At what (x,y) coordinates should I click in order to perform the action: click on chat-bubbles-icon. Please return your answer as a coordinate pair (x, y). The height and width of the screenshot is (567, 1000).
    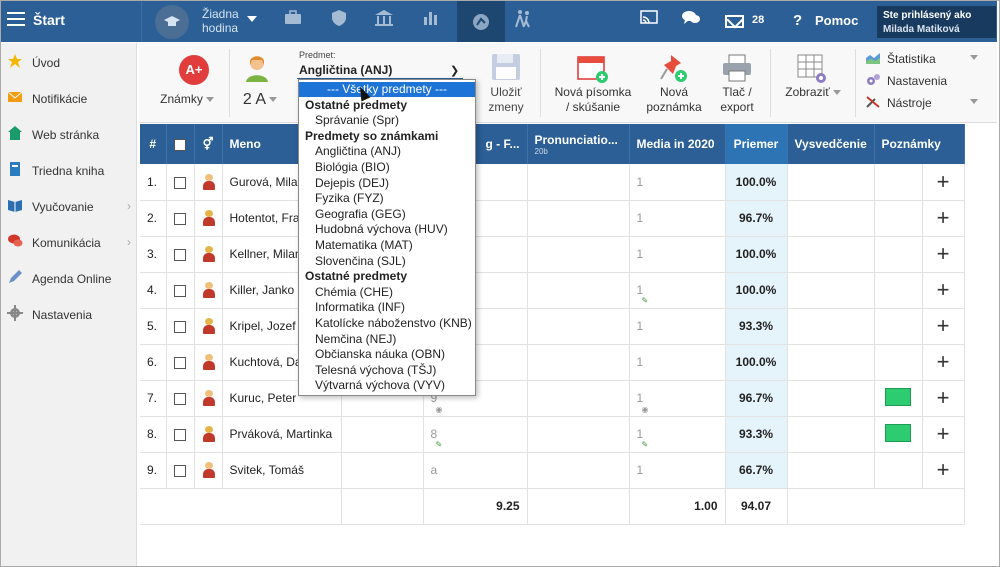
    Looking at the image, I should click on (691, 21).